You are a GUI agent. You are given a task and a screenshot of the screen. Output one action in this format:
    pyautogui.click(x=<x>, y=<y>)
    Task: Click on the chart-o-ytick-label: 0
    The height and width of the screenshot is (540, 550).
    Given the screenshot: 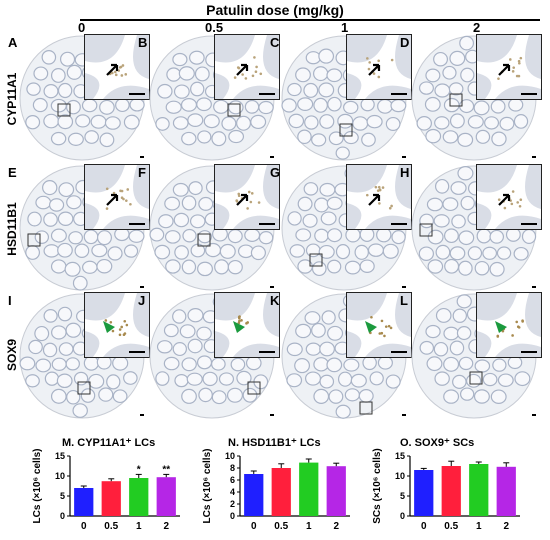 What is the action you would take?
    pyautogui.click(x=402, y=516)
    